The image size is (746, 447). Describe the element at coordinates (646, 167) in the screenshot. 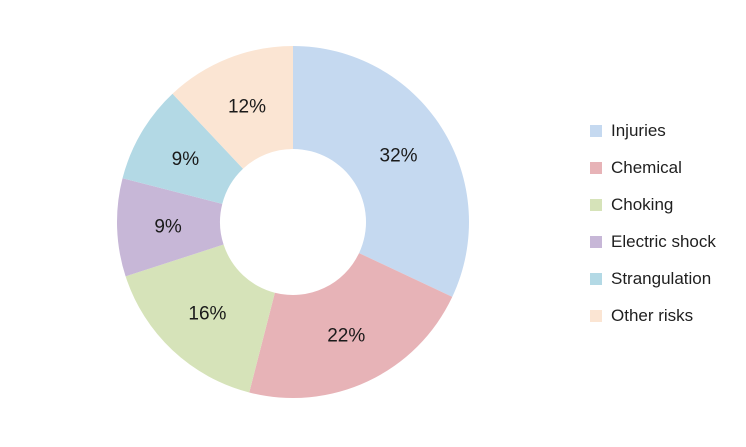

I see `legend-label-chemical: Chemical` at that location.